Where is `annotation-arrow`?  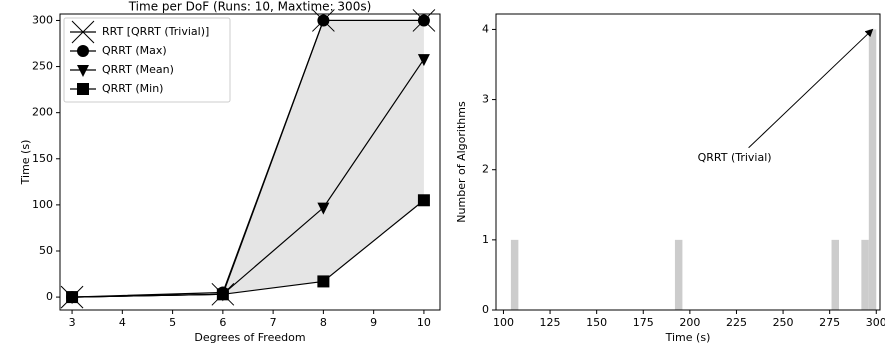 annotation-arrow is located at coordinates (811, 88).